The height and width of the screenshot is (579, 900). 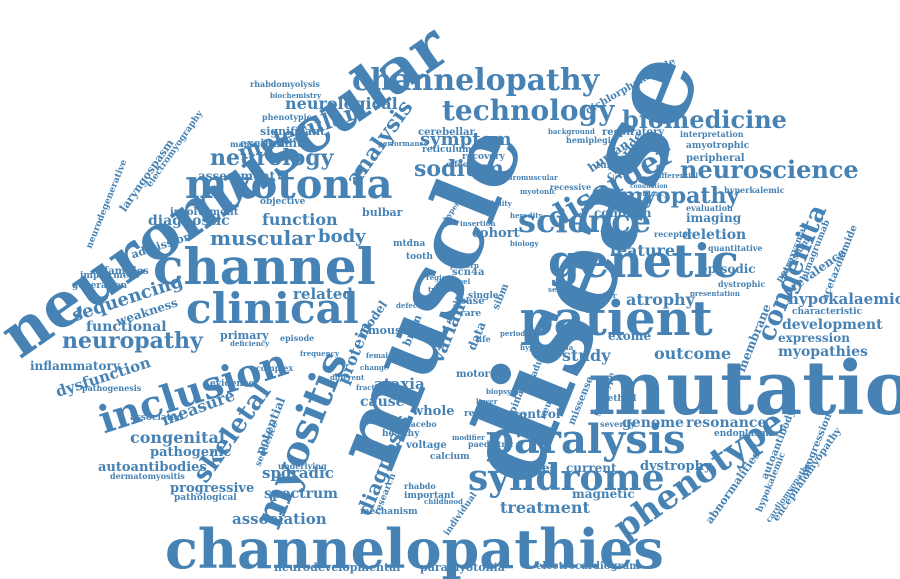 I want to click on word: receptor, so click(x=673, y=234).